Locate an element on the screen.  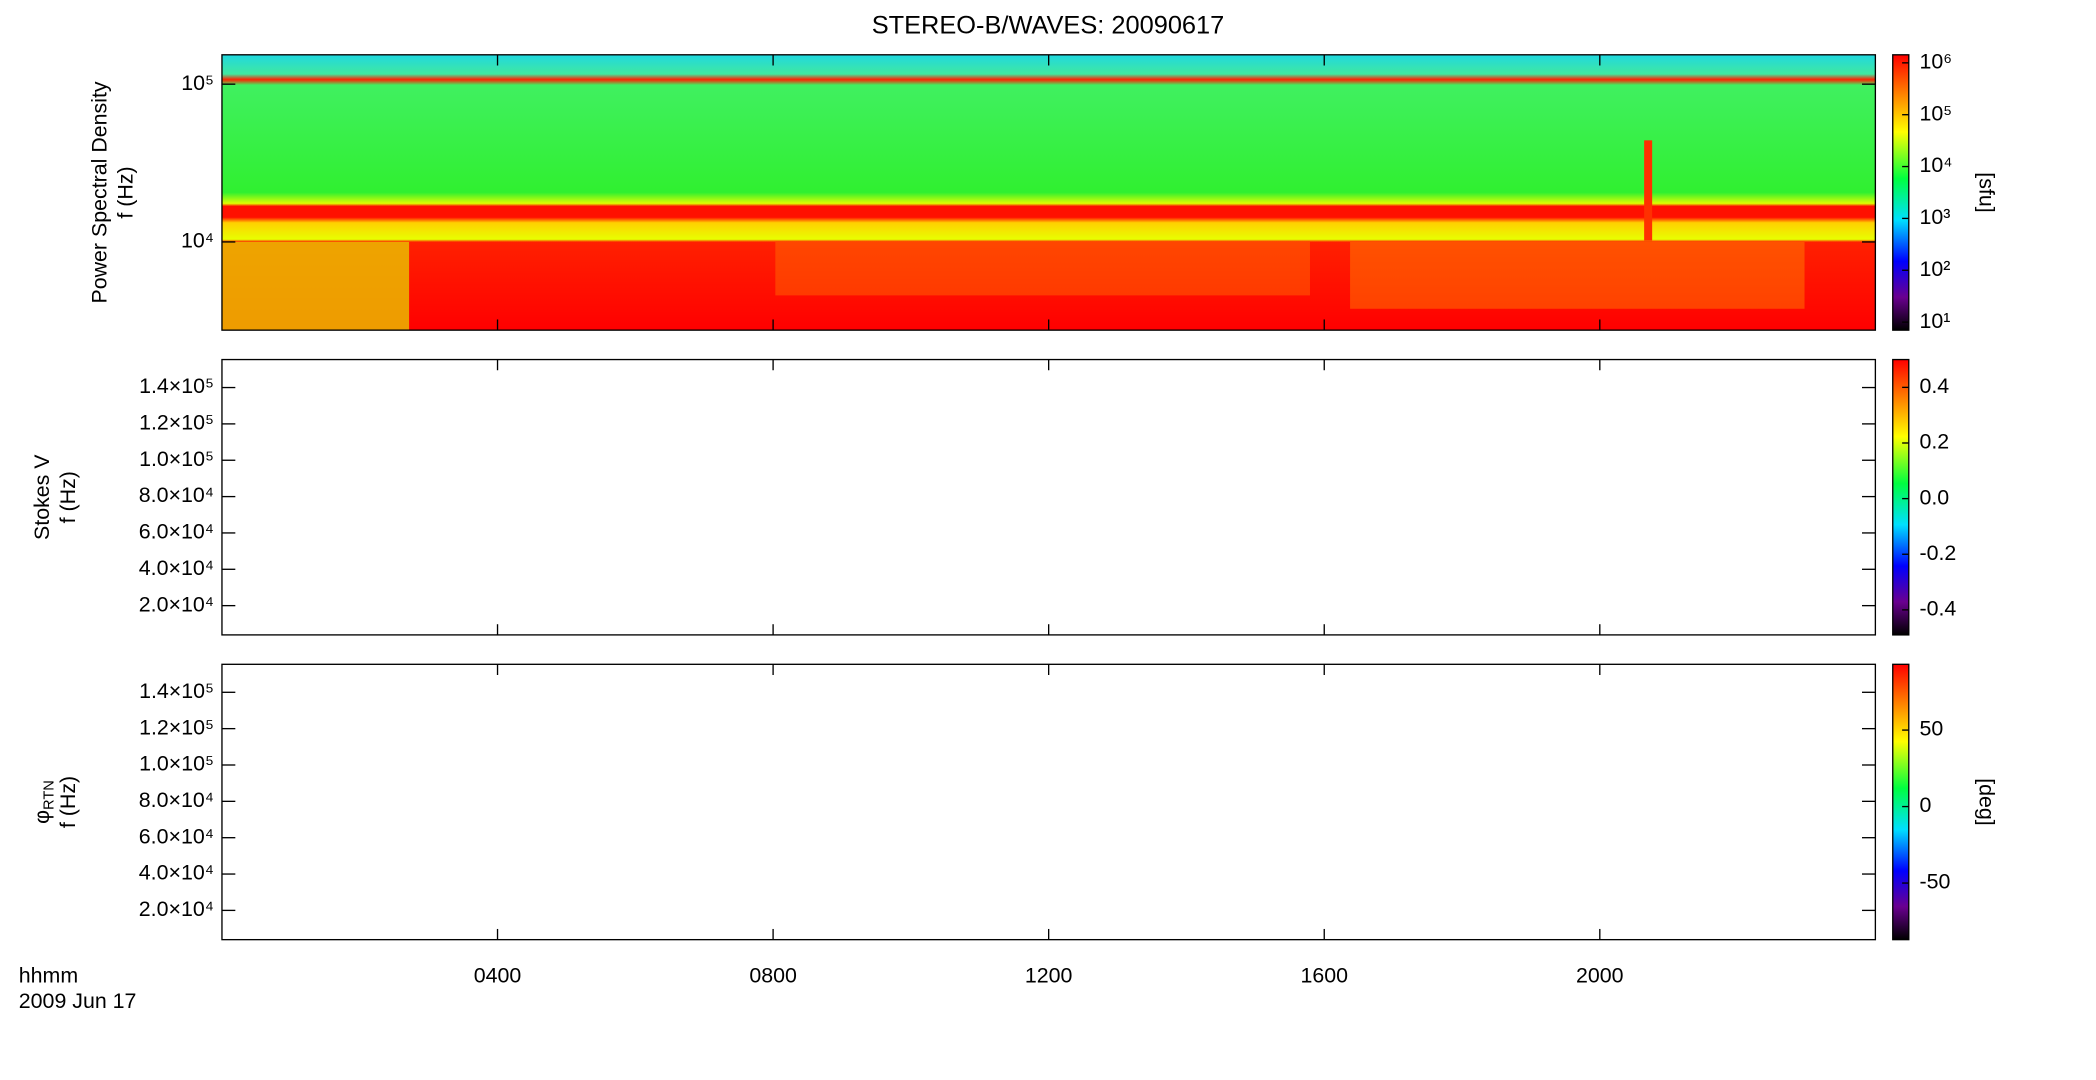
date-label: 2009 Jun 17 is located at coordinates (78, 1001).